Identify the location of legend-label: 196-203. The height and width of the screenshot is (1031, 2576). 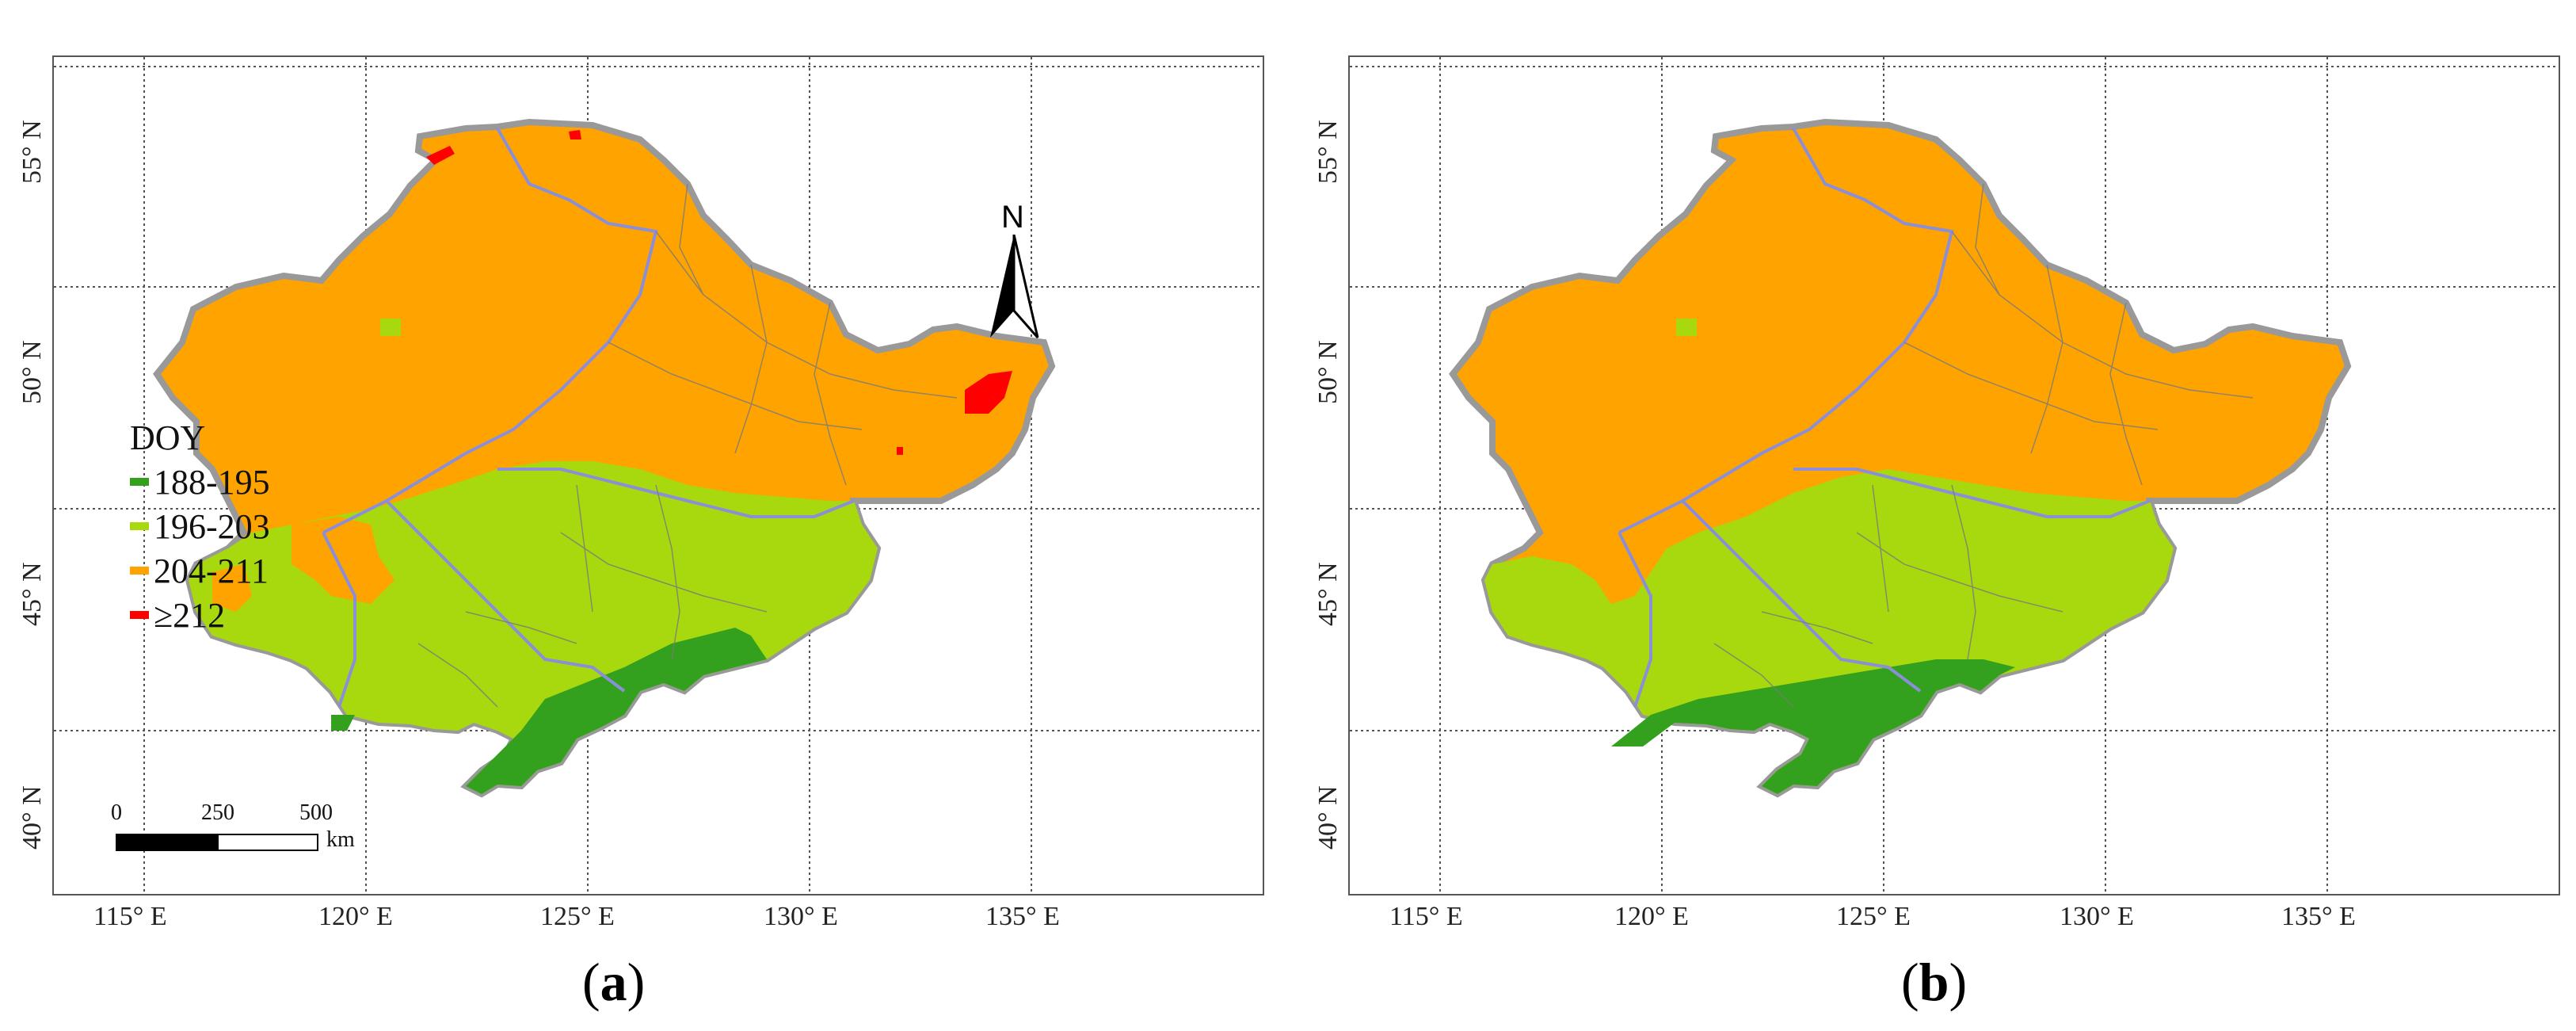
(212, 526).